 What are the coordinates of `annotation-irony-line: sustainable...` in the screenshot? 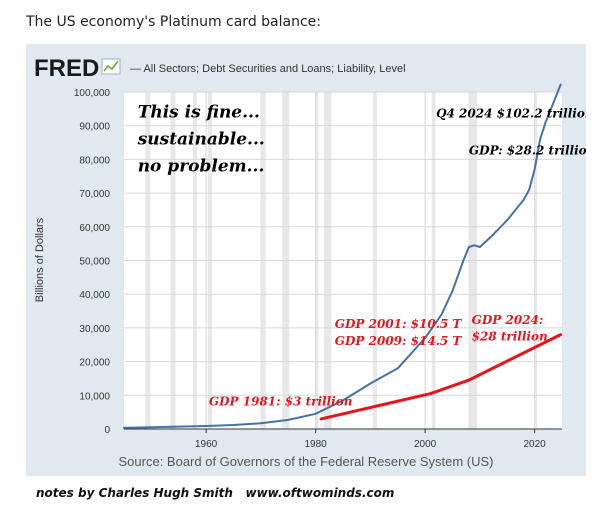 It's located at (201, 139).